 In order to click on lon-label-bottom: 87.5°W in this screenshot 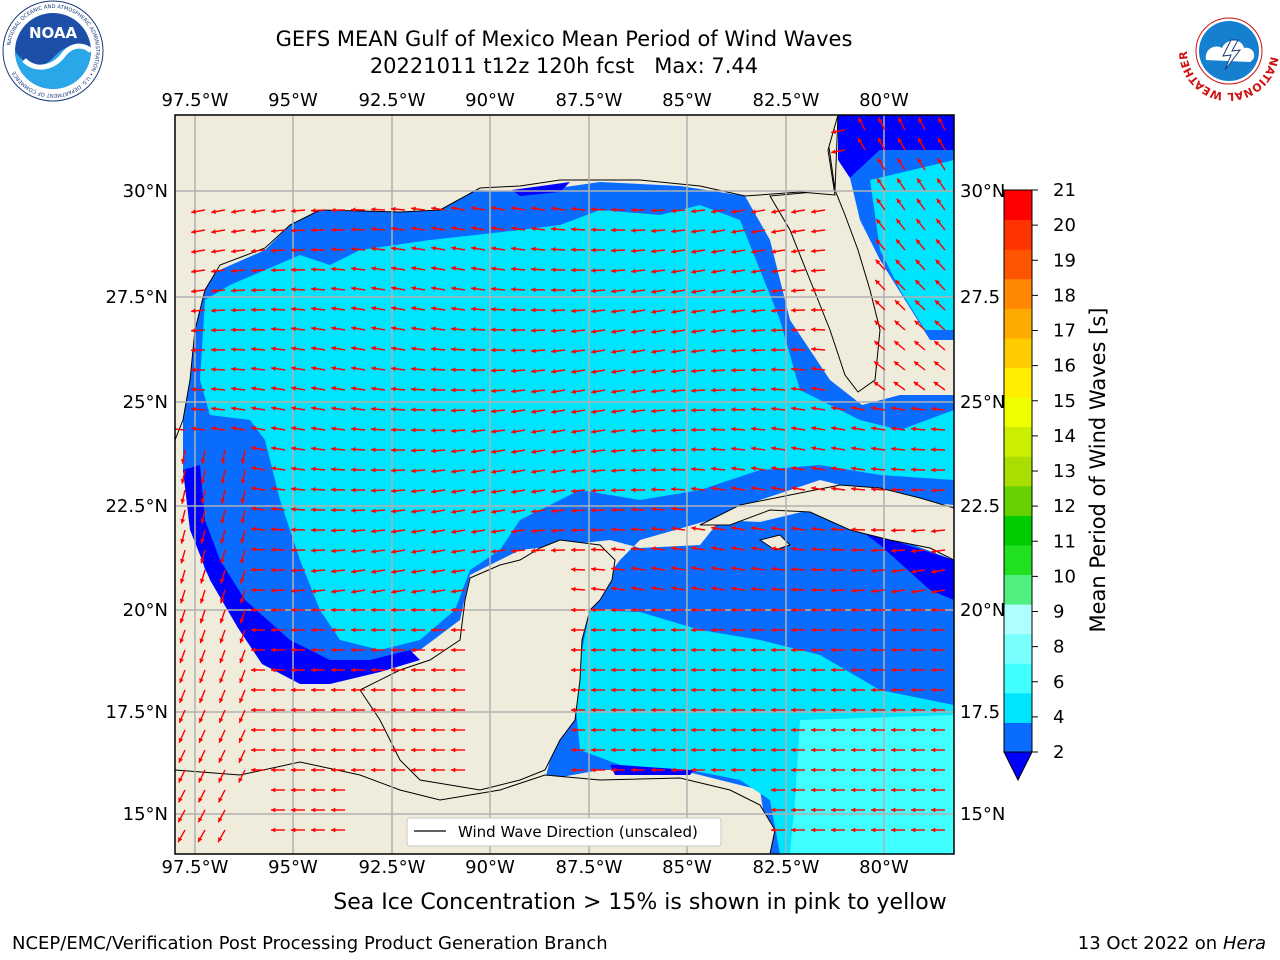, I will do `click(589, 867)`.